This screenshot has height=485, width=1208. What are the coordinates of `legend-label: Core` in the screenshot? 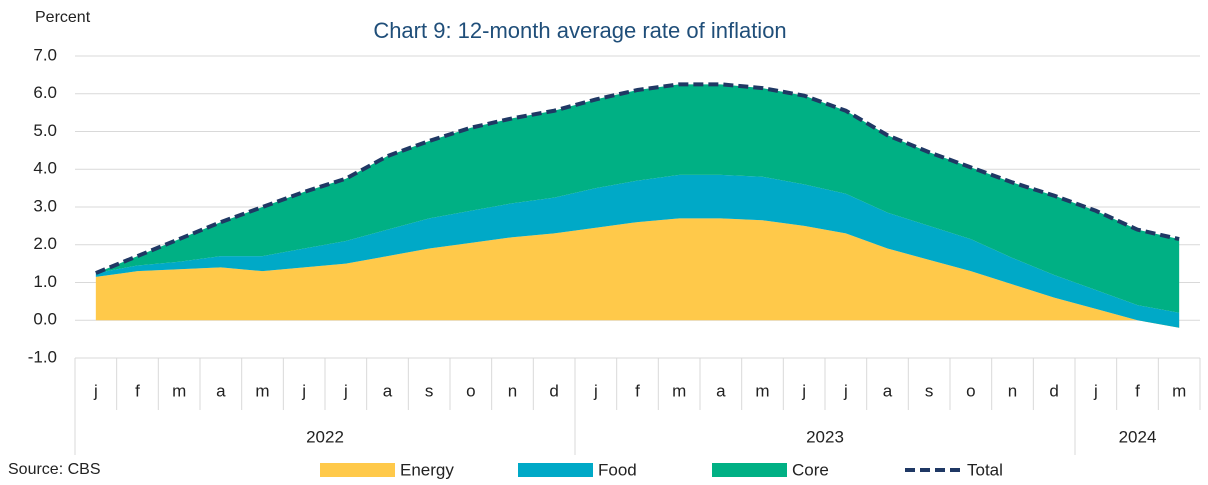 It's located at (810, 469).